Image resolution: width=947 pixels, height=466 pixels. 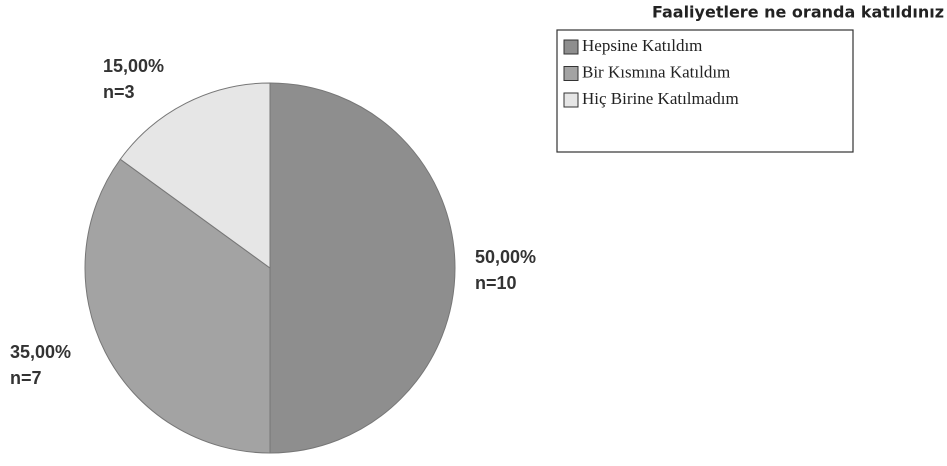 What do you see at coordinates (660, 98) in the screenshot?
I see `legend-label: Hiç Birine Katılmadım` at bounding box center [660, 98].